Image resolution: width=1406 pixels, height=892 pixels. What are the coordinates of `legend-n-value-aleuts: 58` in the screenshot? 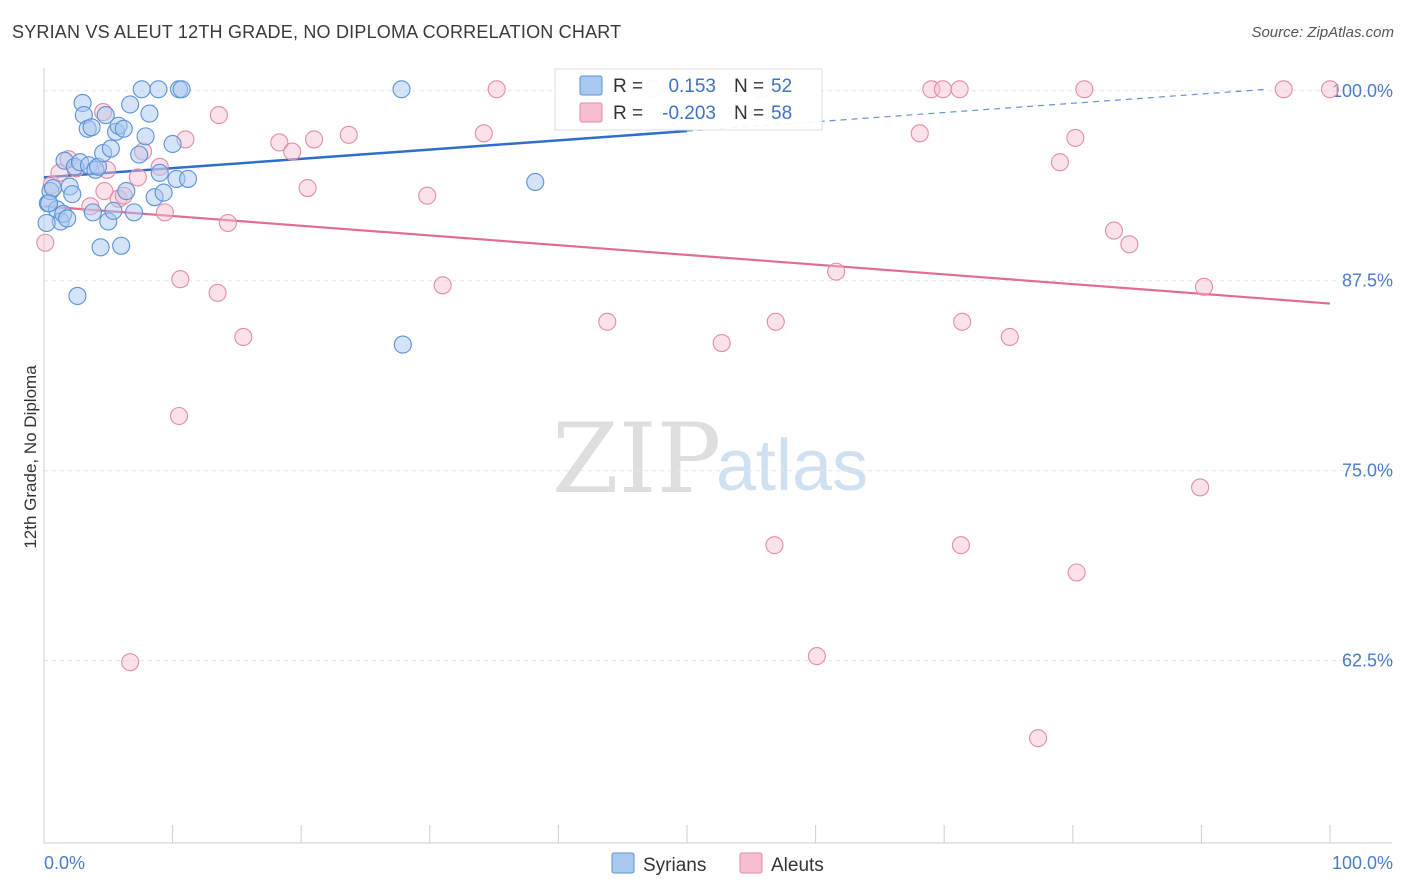 It's located at (781, 113).